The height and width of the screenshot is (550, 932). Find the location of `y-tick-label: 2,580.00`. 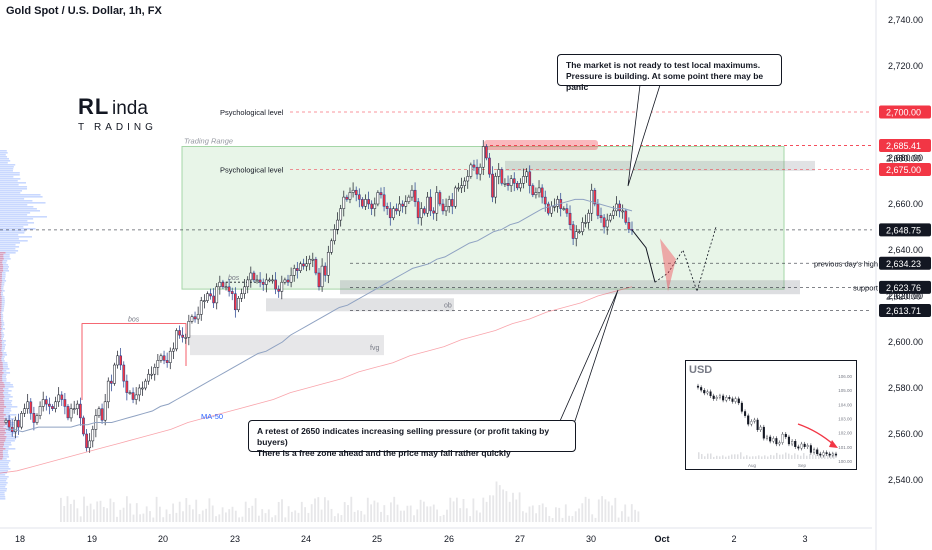

y-tick-label: 2,580.00 is located at coordinates (905, 388).